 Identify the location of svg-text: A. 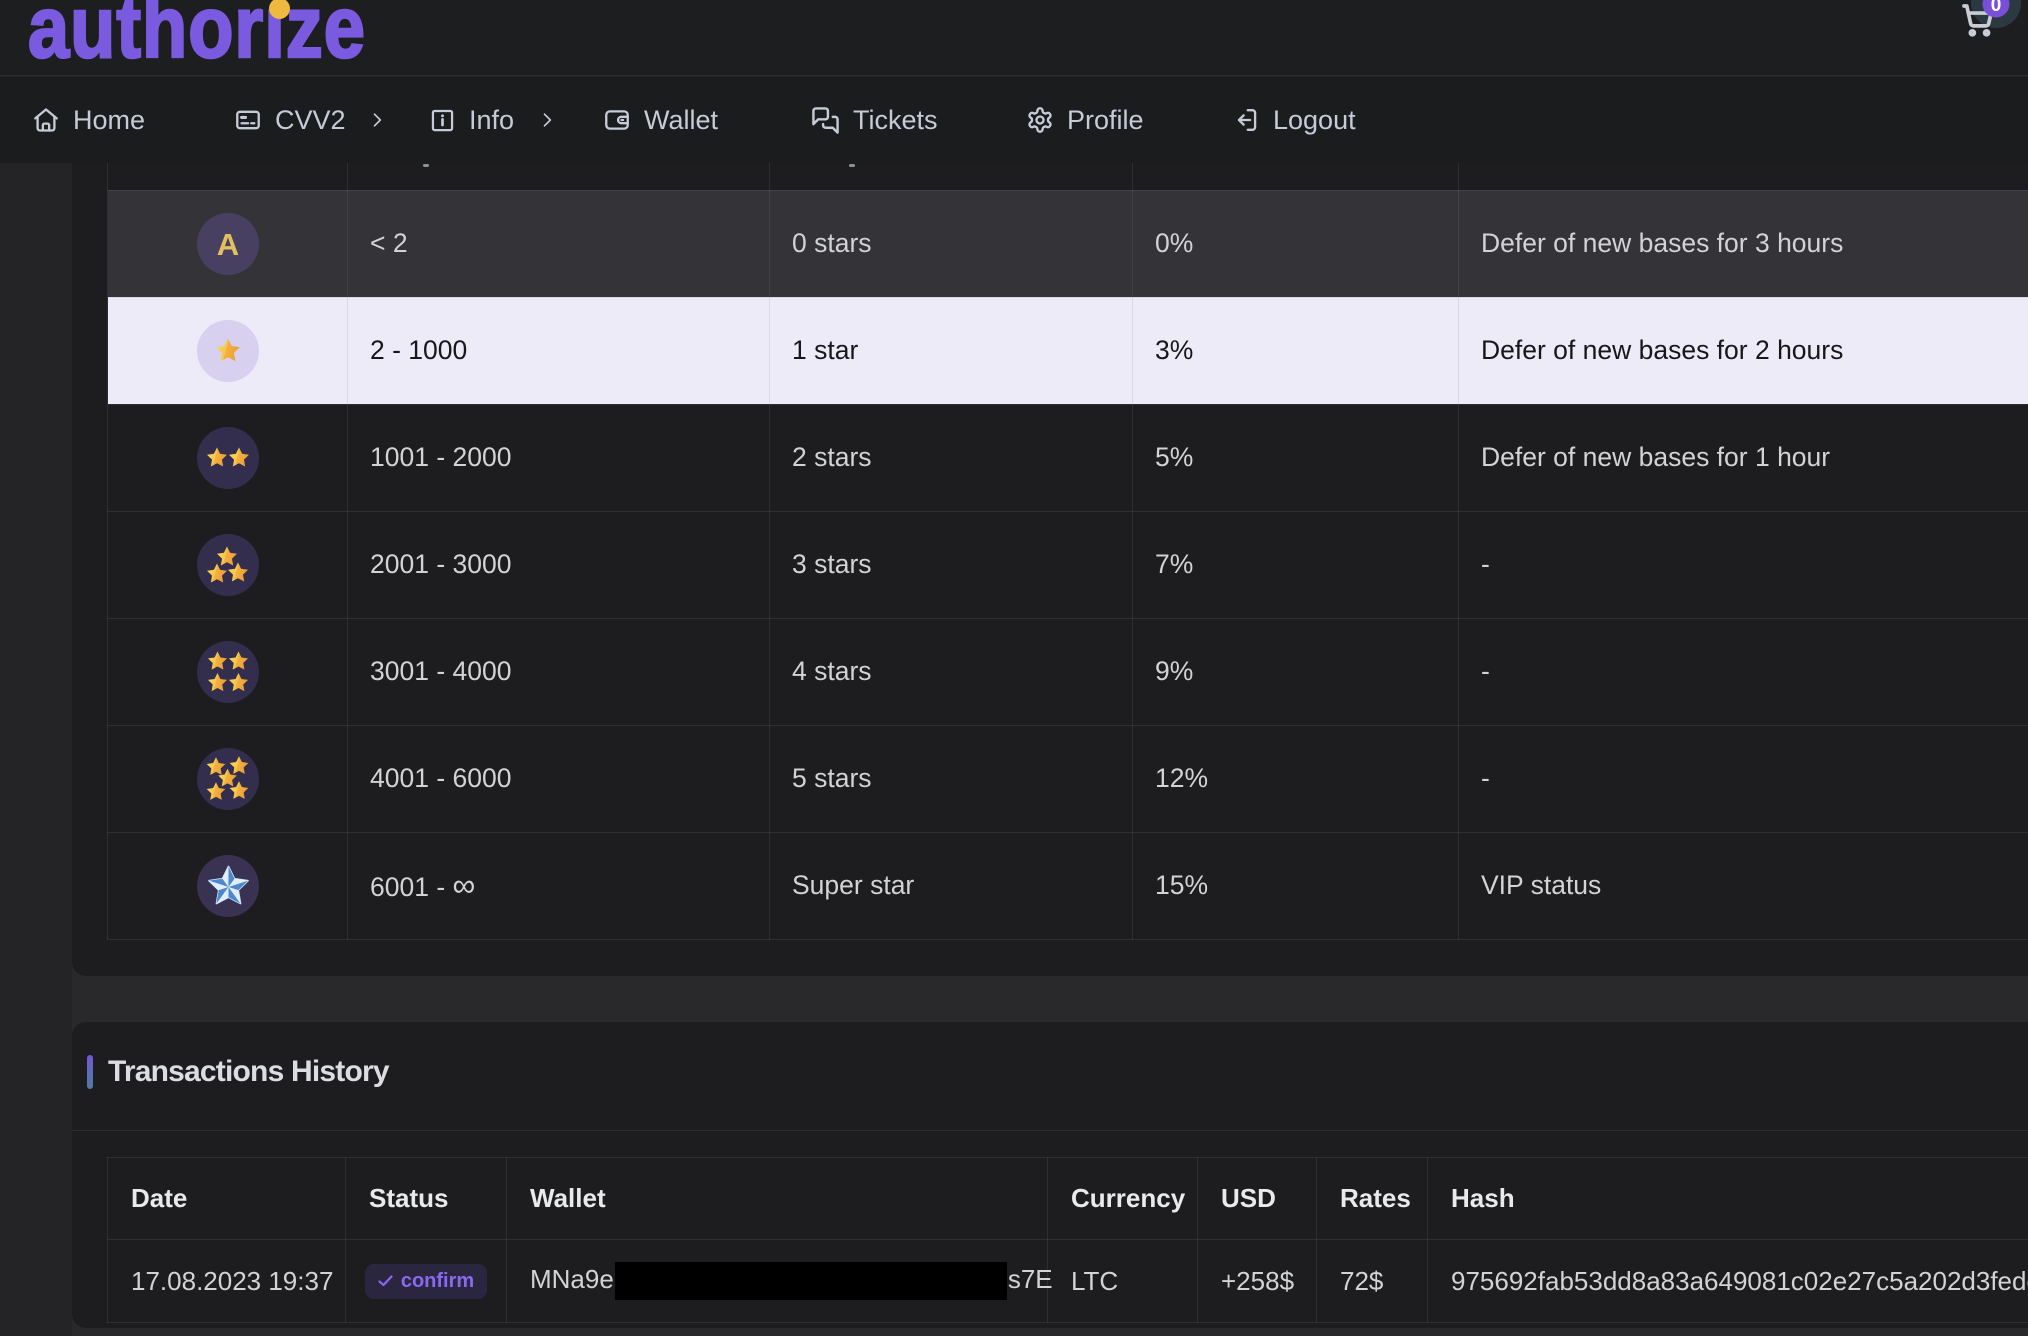
(227, 244).